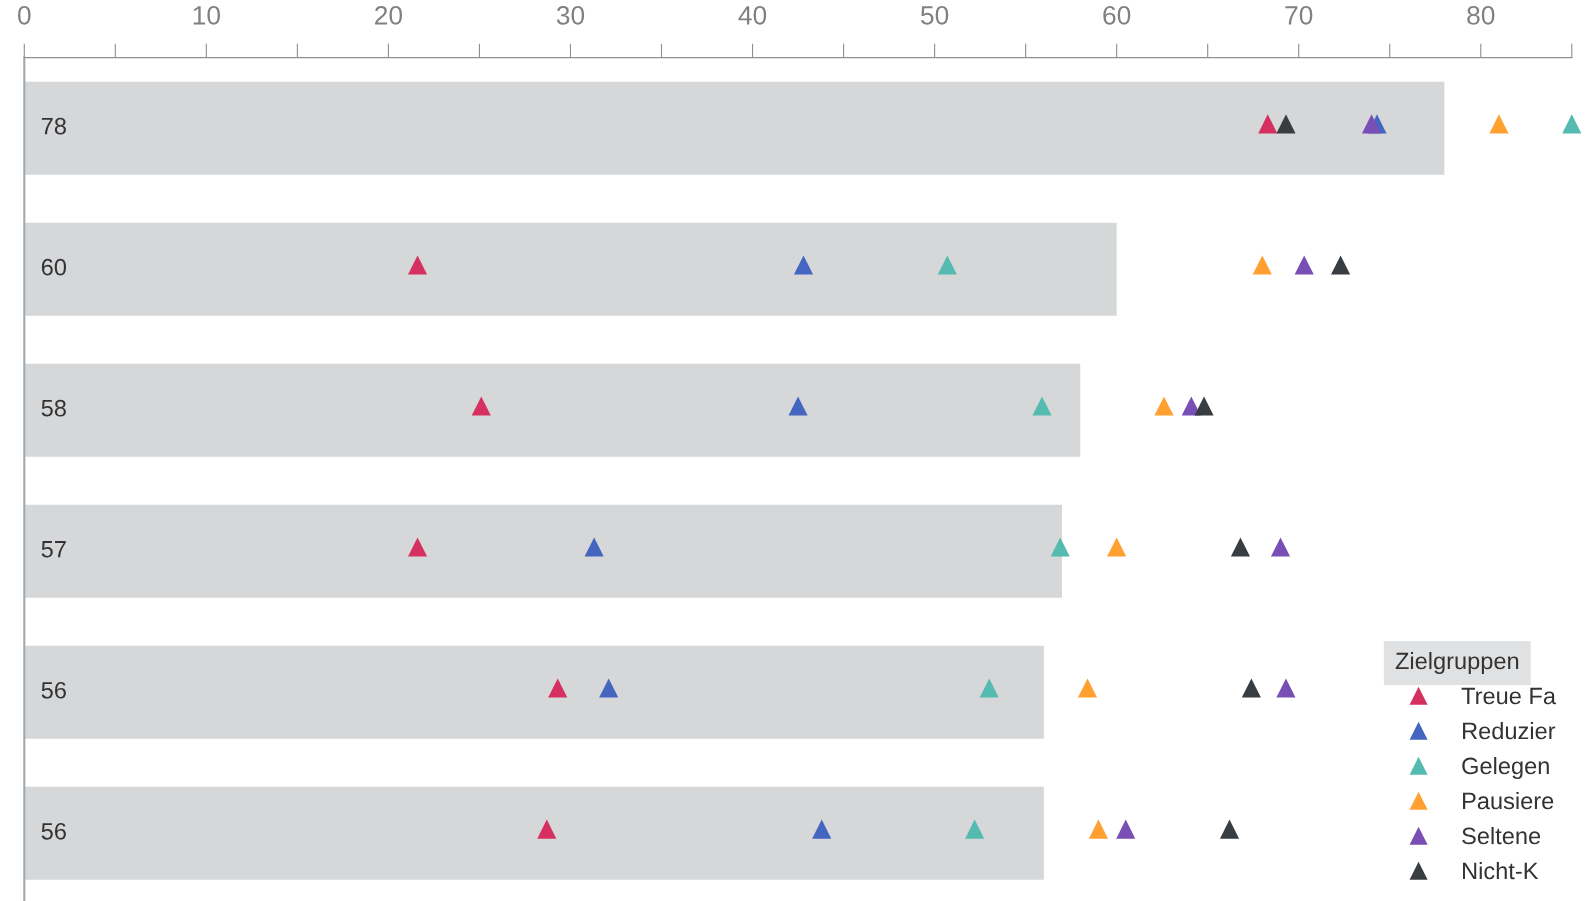  I want to click on data-label: 78, so click(53, 126).